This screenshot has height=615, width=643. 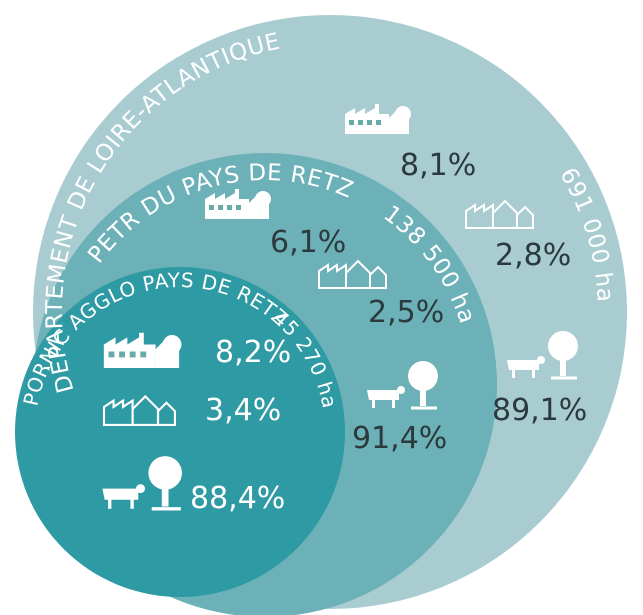 What do you see at coordinates (533, 255) in the screenshot?
I see `share: 2,8%` at bounding box center [533, 255].